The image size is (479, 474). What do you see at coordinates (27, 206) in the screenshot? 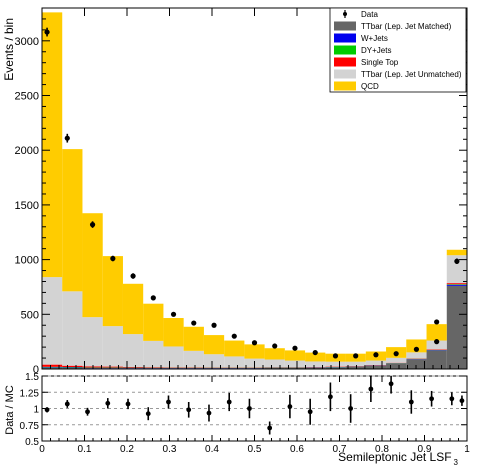
I see `main-y-tick-label: 1500` at bounding box center [27, 206].